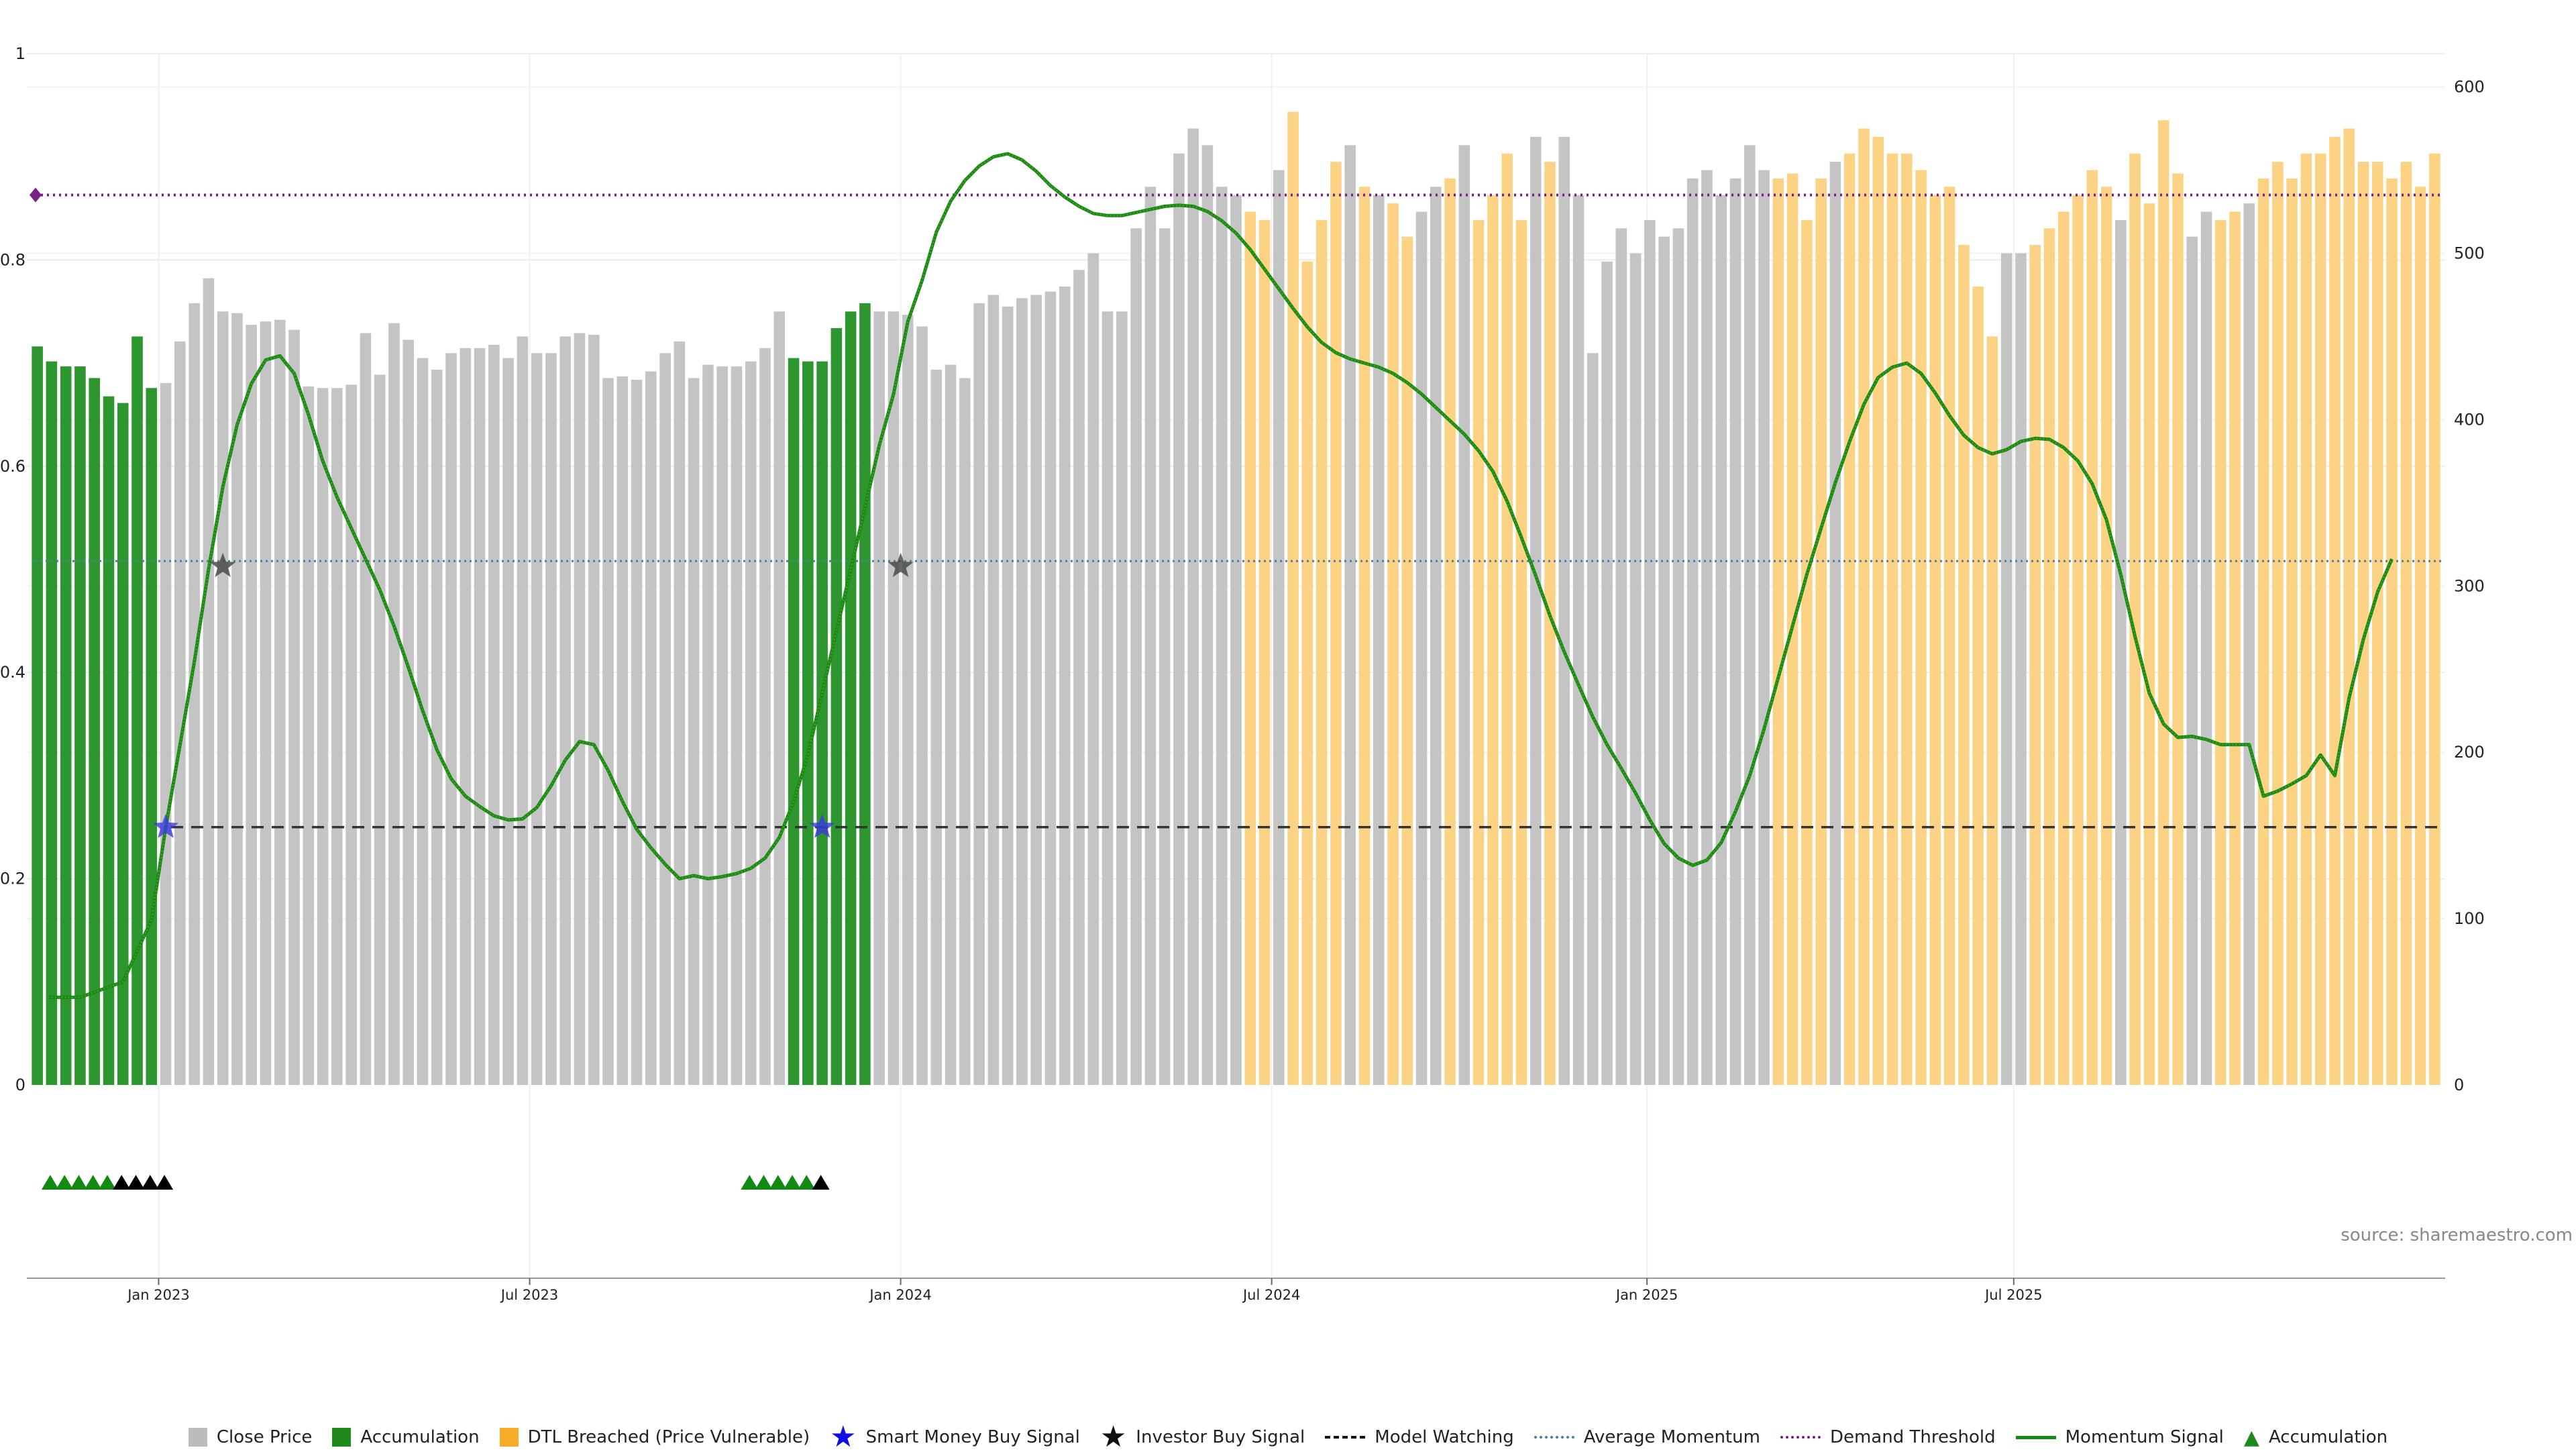 The height and width of the screenshot is (1454, 2576). What do you see at coordinates (166, 826) in the screenshot?
I see `smart-money-buy-star` at bounding box center [166, 826].